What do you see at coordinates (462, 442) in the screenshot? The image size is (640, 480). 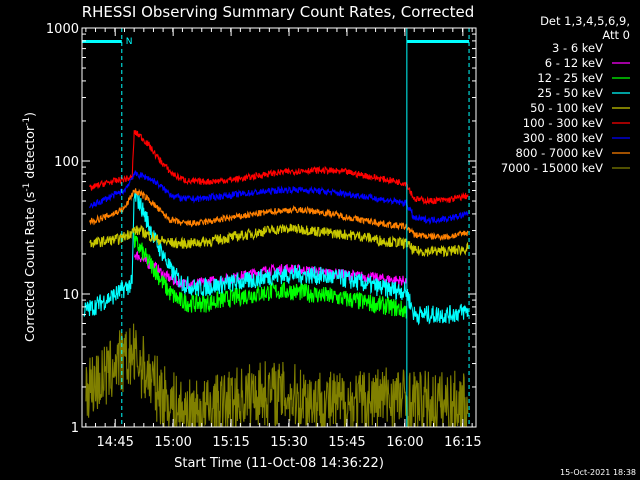 I see `x-tick-label: 16:15` at bounding box center [462, 442].